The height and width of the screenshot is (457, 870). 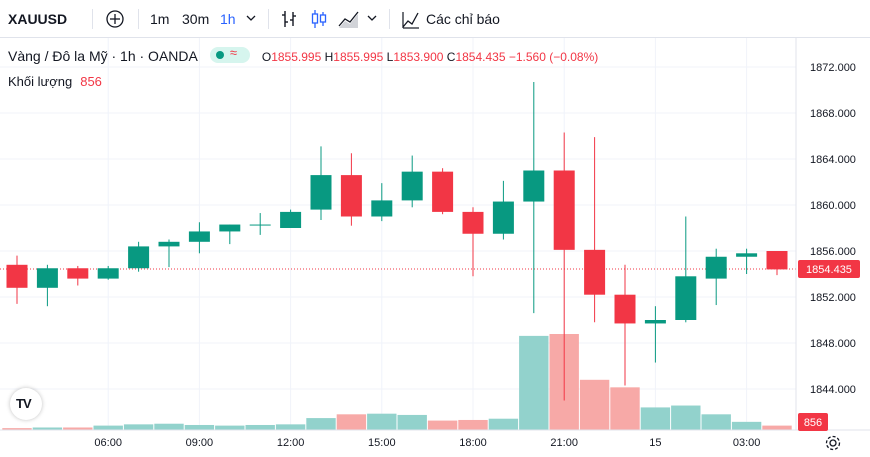 I want to click on price-tick-label: 1844.000, so click(x=833, y=390).